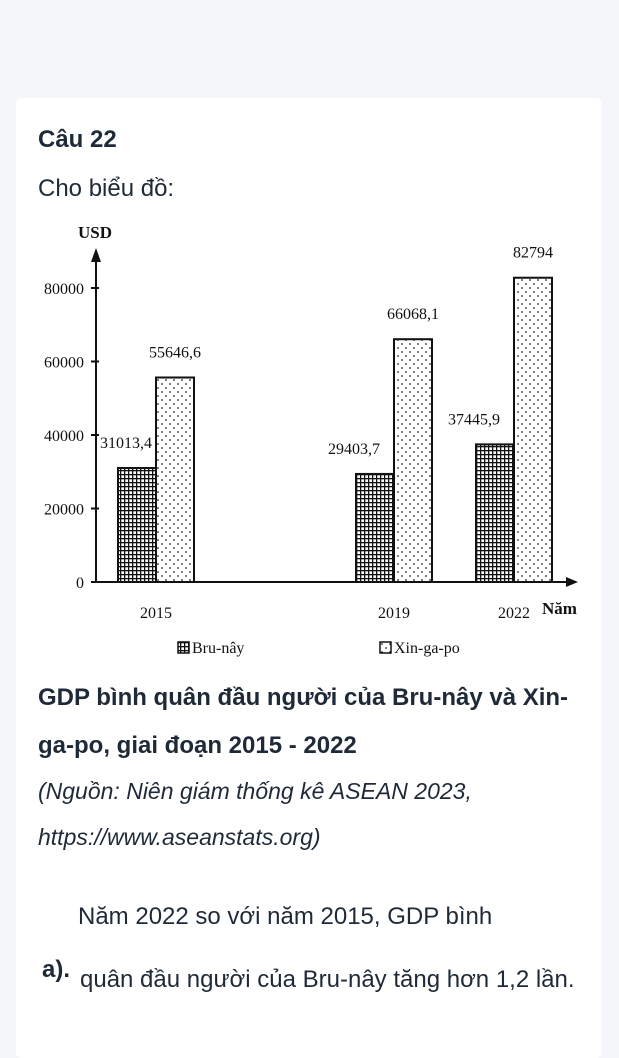  What do you see at coordinates (80, 583) in the screenshot?
I see `y-tick-label: 0` at bounding box center [80, 583].